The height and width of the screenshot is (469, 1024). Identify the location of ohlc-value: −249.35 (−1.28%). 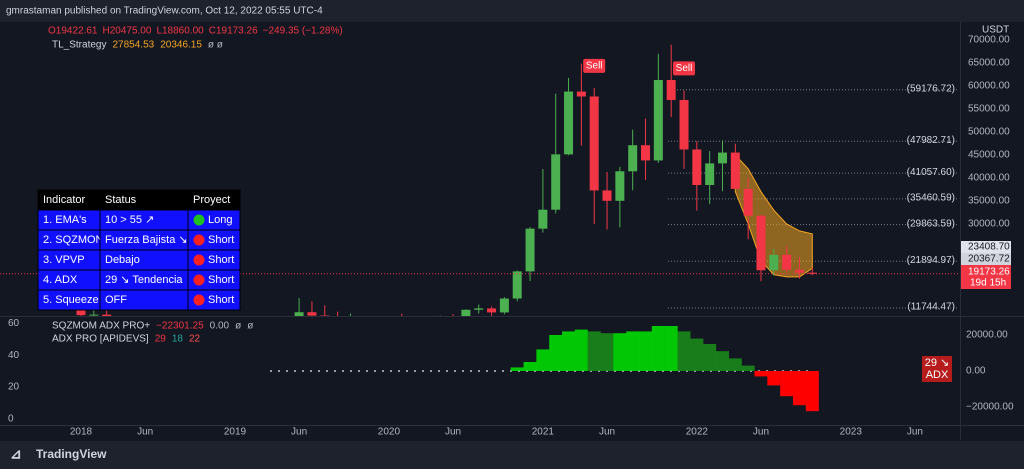
(303, 31).